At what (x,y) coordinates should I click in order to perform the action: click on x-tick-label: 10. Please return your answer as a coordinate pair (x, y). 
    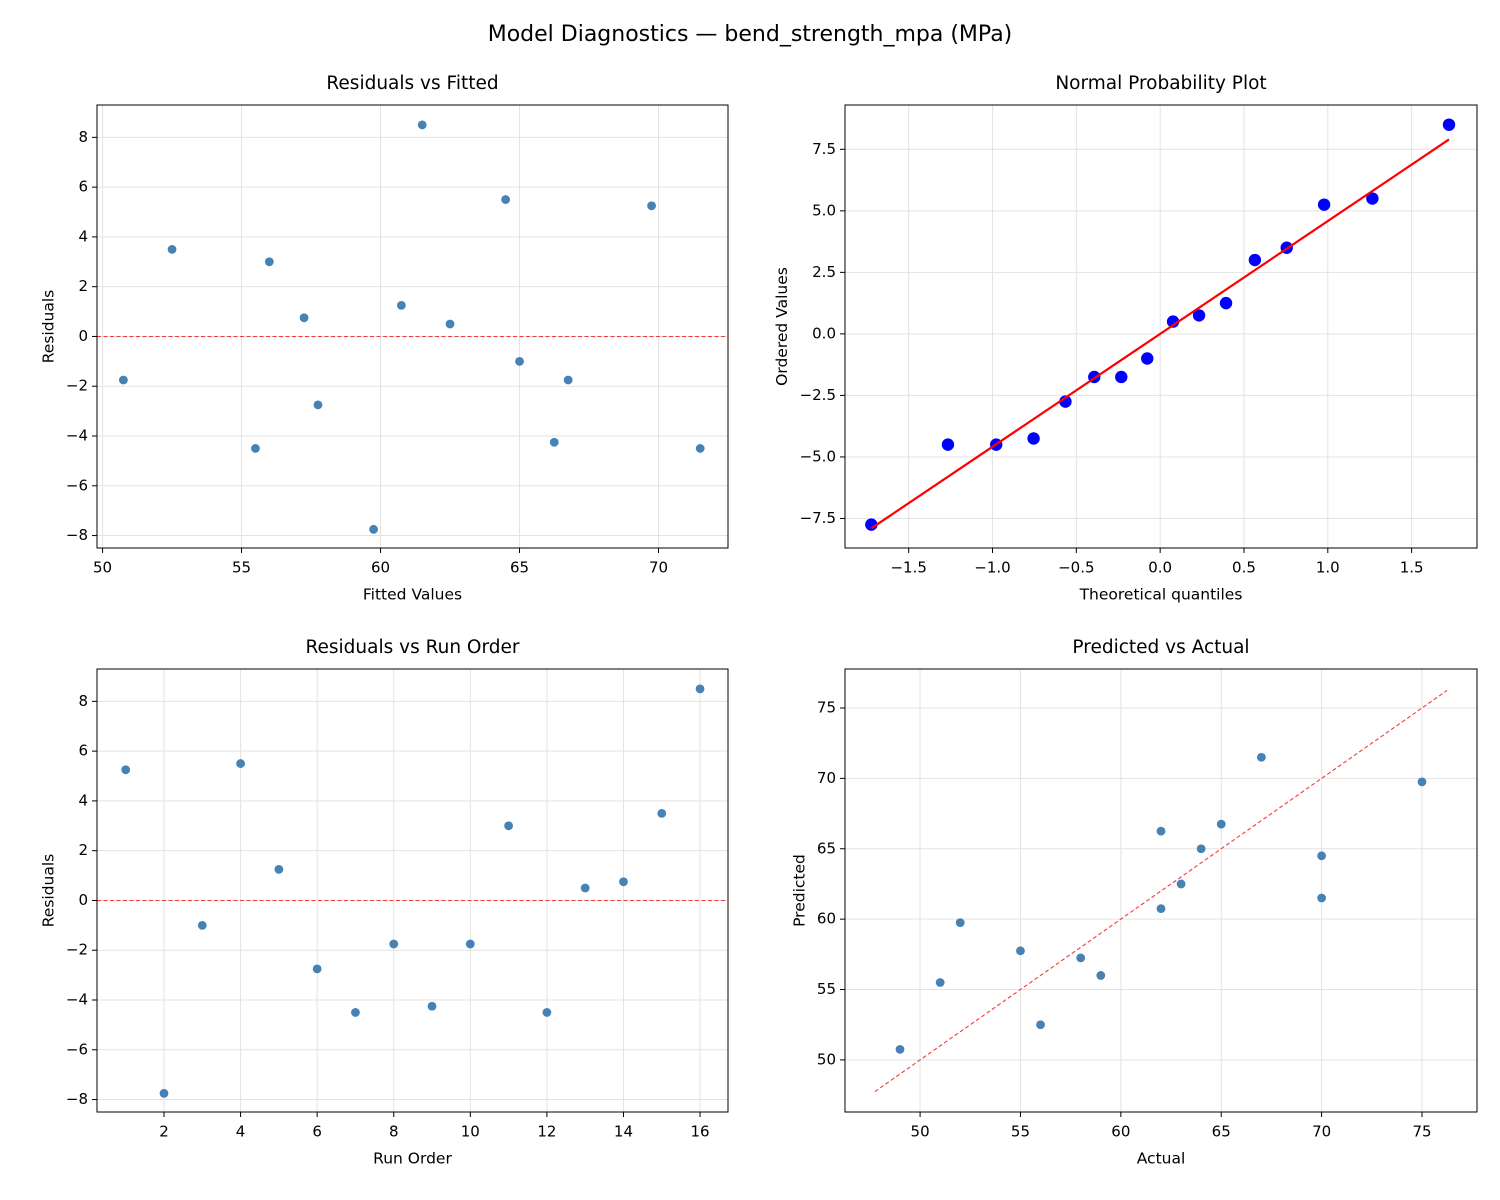
    Looking at the image, I should click on (470, 1132).